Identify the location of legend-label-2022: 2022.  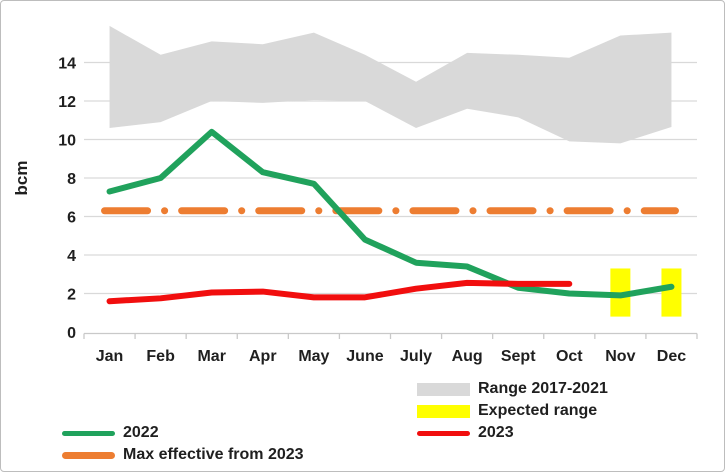
(141, 432).